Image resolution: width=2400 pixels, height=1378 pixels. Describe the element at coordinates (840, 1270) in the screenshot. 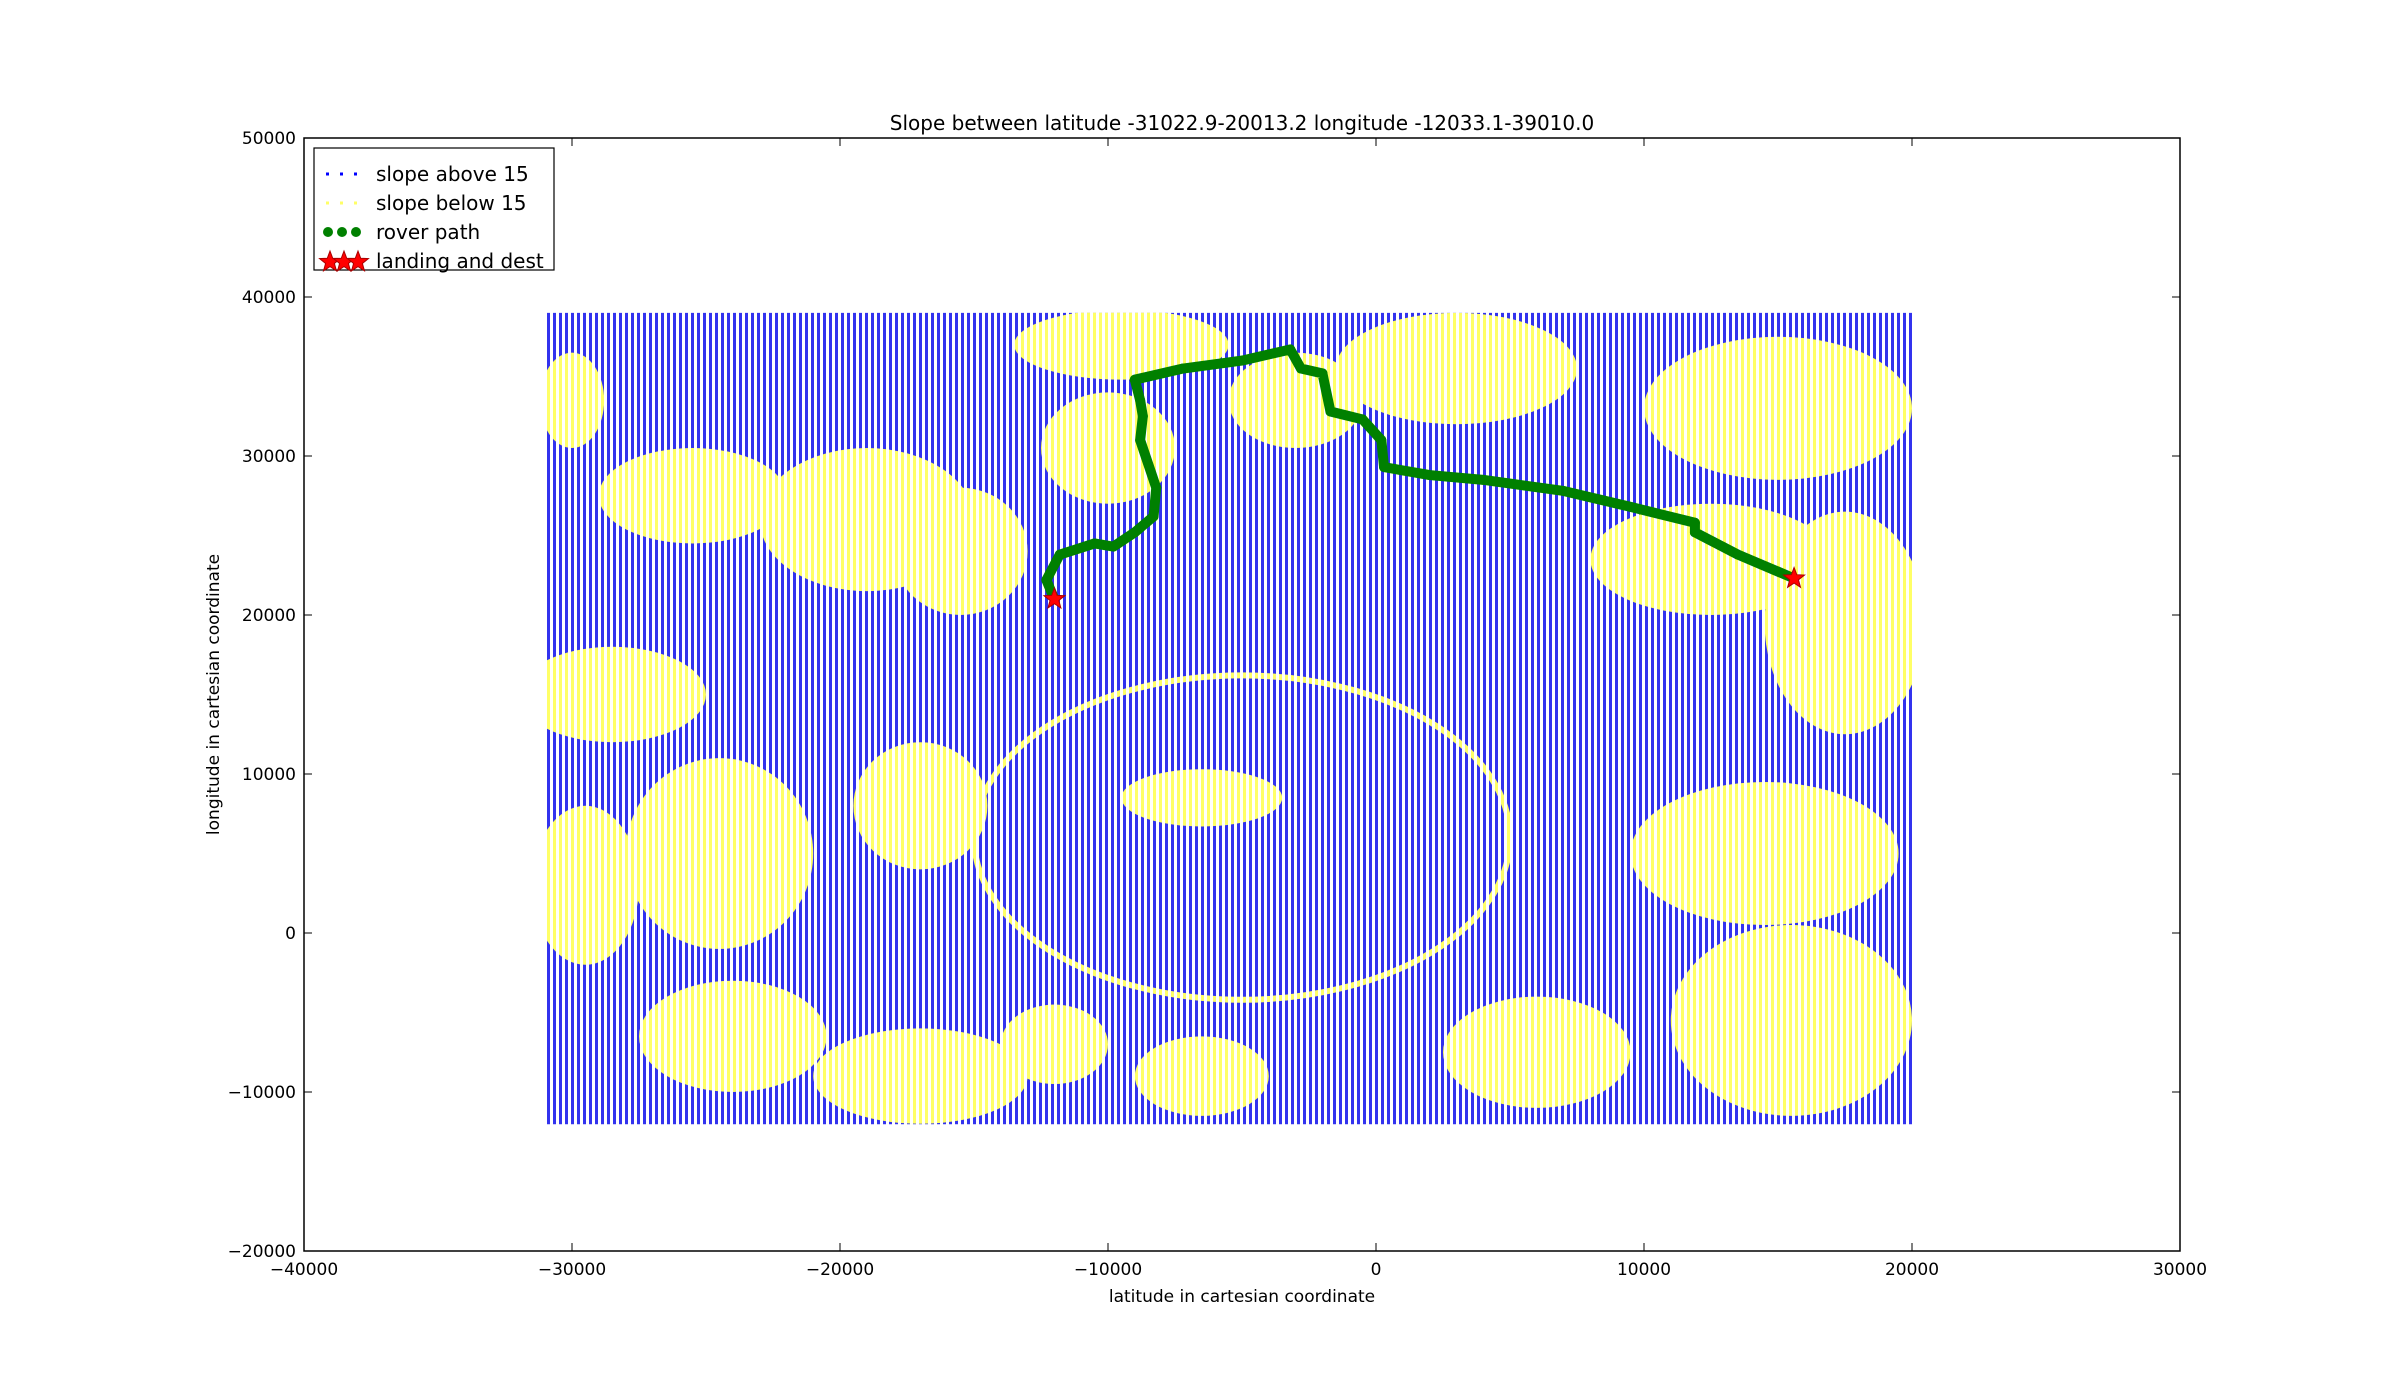

I see `x-tick-label: −20000` at that location.